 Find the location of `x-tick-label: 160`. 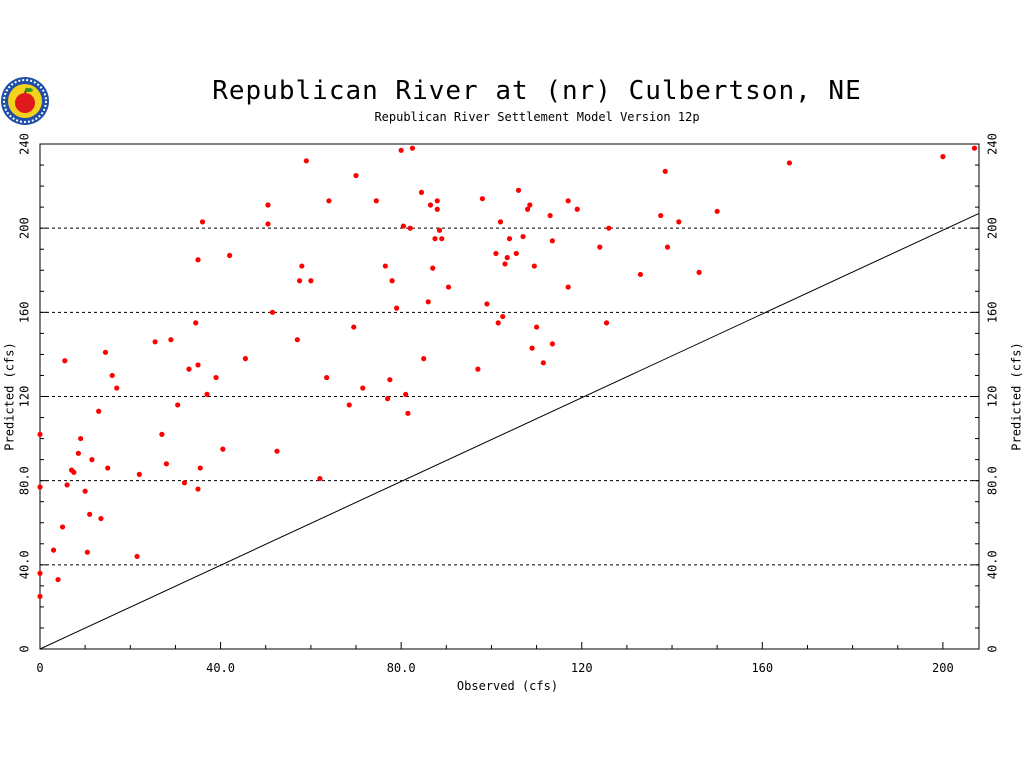

x-tick-label: 160 is located at coordinates (762, 668).